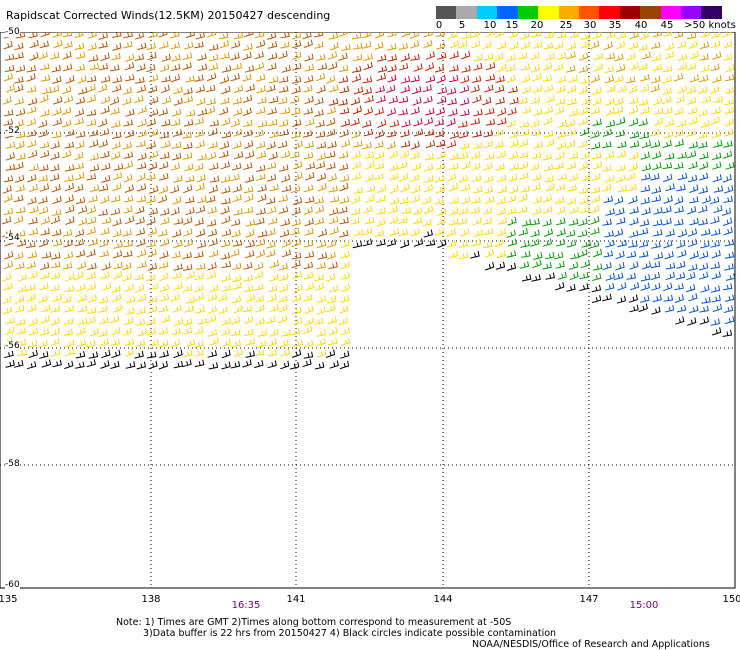 The image size is (740, 650). What do you see at coordinates (9, 599) in the screenshot?
I see `longitude-tick-label: 135` at bounding box center [9, 599].